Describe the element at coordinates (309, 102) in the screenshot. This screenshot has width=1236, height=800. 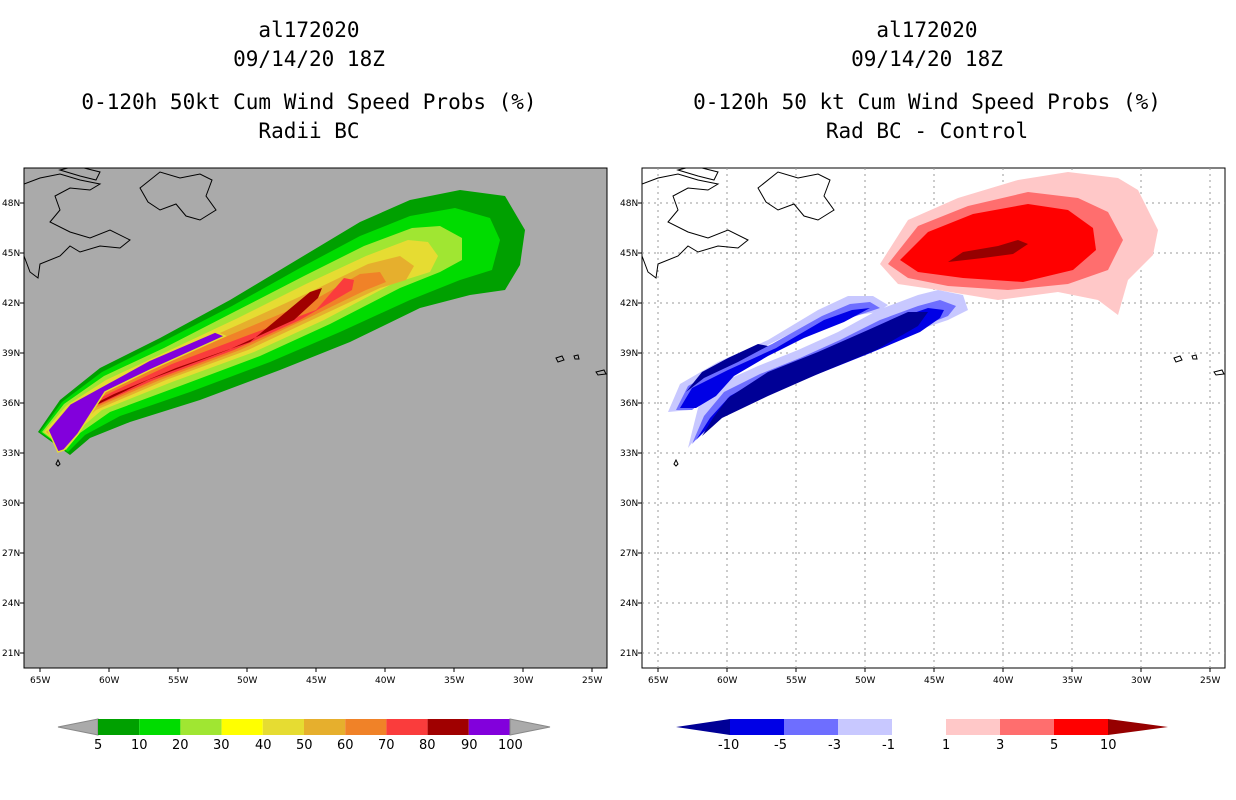
I see `product-title: 0-120h 50kt Cum Wind Speed Probs (%)` at that location.